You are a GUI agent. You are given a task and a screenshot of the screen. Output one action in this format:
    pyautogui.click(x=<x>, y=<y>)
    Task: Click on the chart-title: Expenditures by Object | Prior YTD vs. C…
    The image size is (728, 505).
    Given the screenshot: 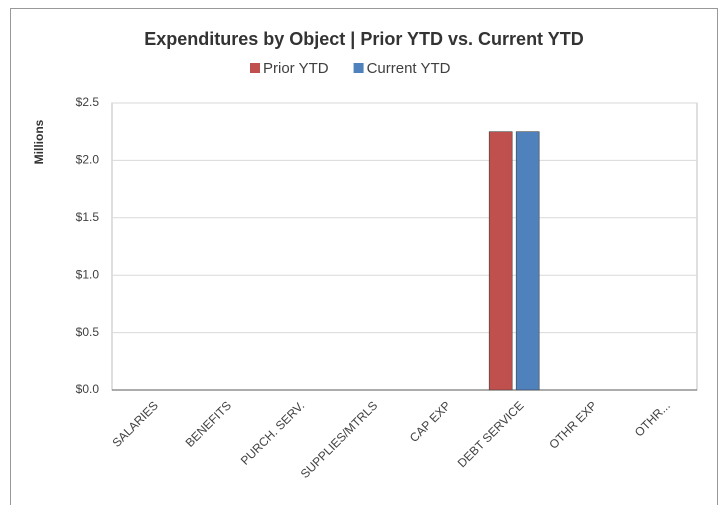 What is the action you would take?
    pyautogui.click(x=363, y=39)
    